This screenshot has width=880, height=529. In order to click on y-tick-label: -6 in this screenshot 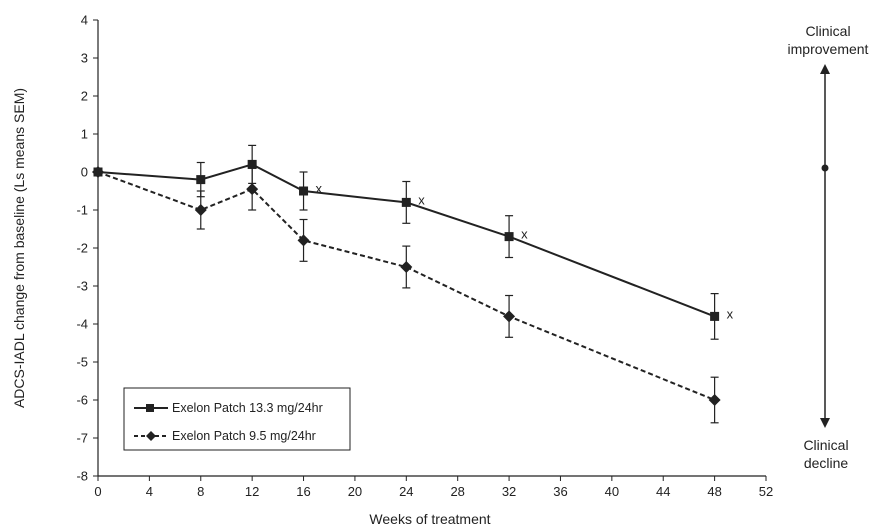, I will do `click(82, 400)`.